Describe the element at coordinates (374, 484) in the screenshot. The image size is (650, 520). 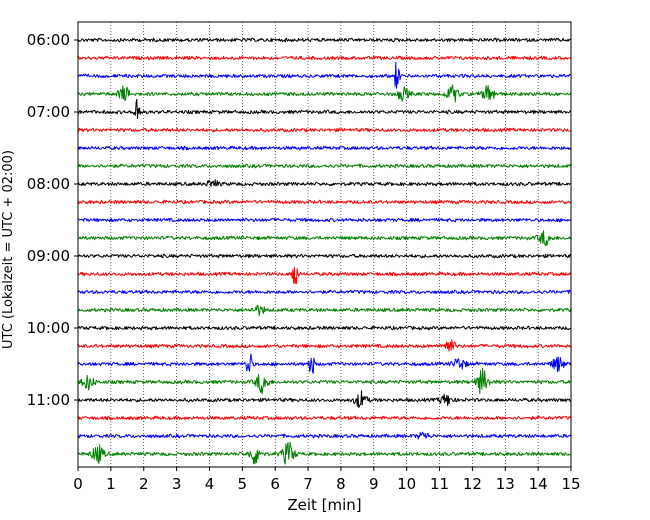
I see `x-tick-label: 9` at that location.